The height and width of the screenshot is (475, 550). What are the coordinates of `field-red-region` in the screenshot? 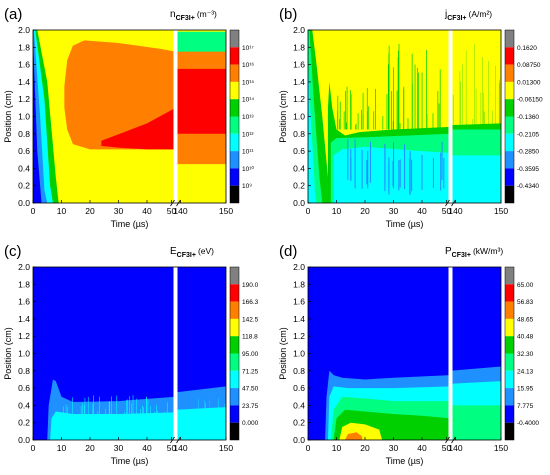 It's located at (163, 109).